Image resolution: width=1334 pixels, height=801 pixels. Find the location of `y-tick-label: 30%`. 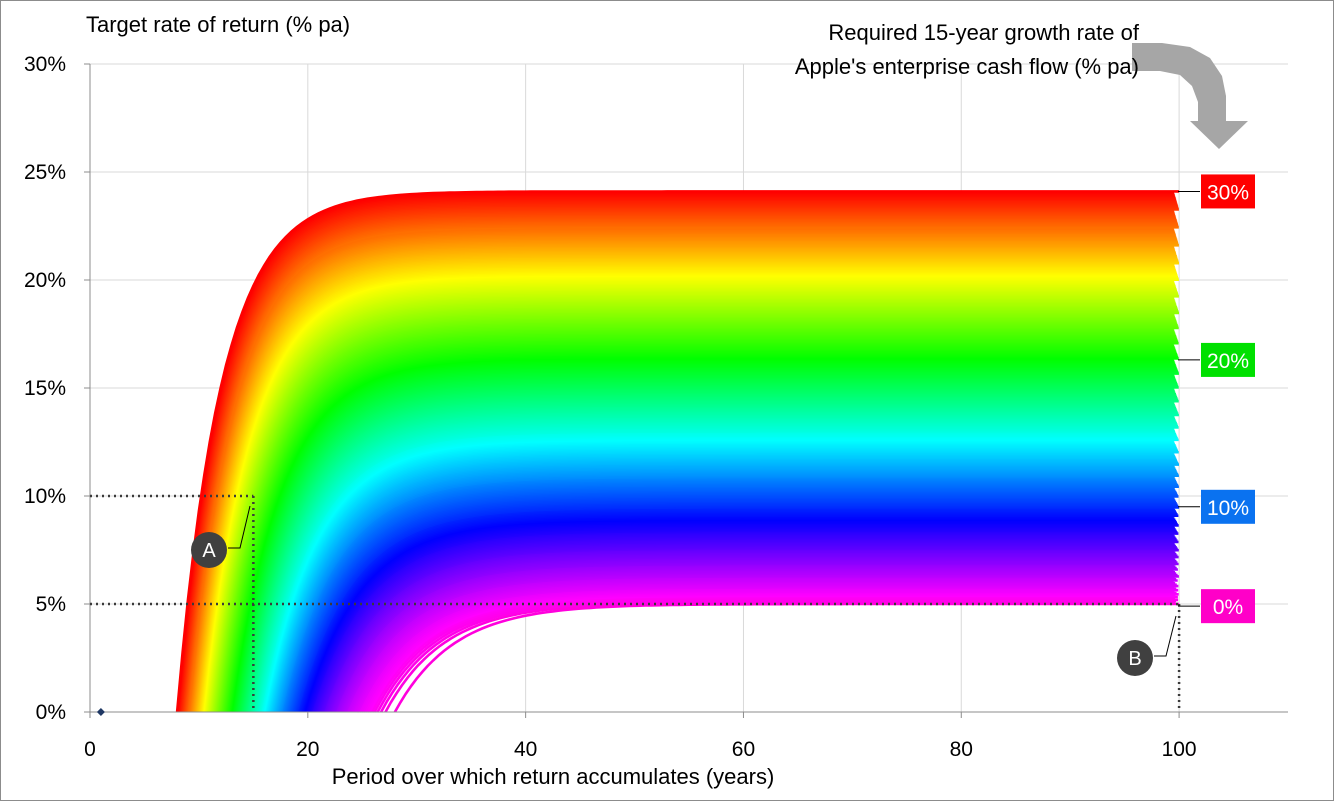

y-tick-label: 30% is located at coordinates (45, 64).